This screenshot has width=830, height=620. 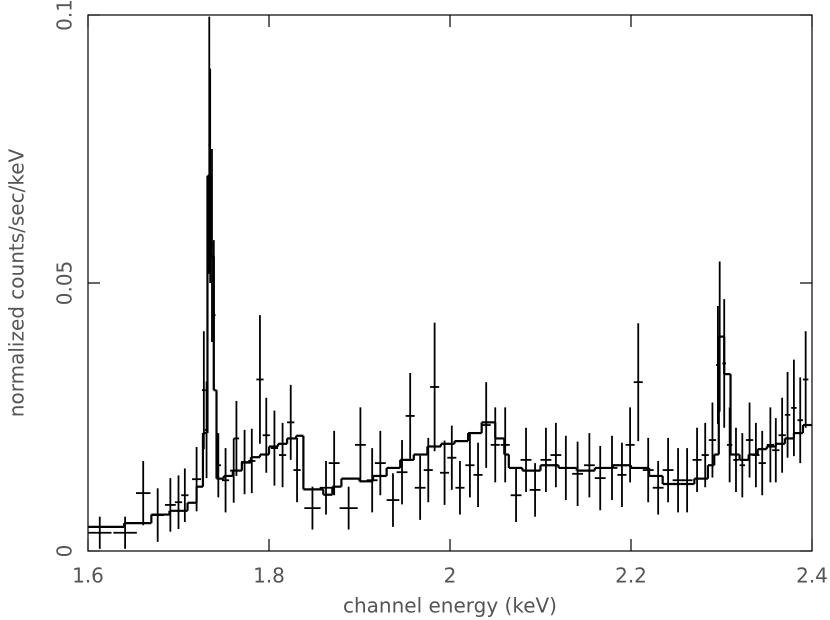 What do you see at coordinates (450, 576) in the screenshot?
I see `x-tick-label: 2` at bounding box center [450, 576].